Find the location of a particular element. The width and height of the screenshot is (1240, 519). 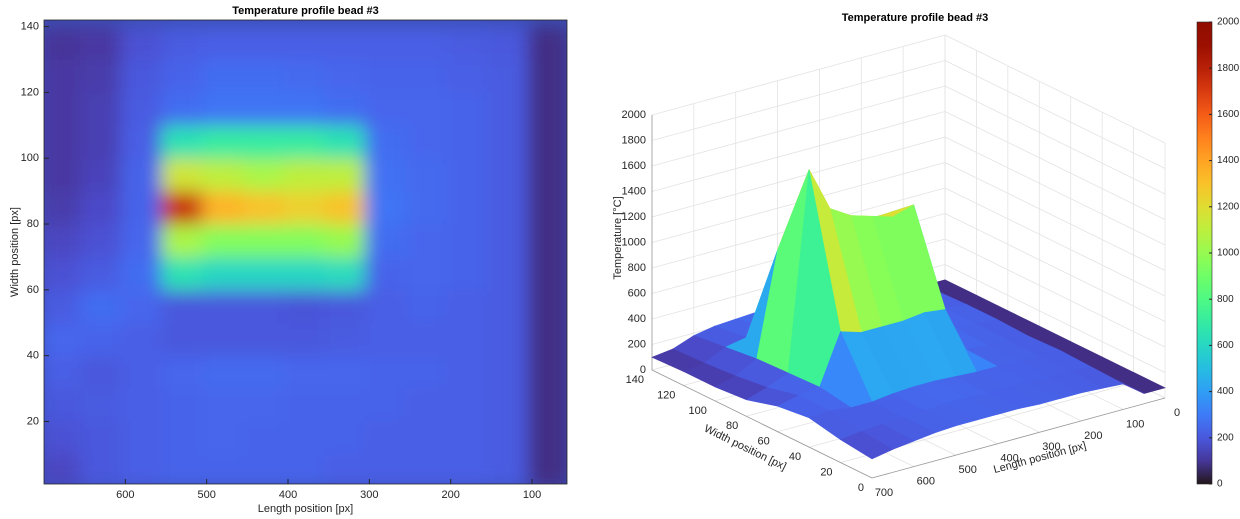

y-tick-label: 20 is located at coordinates (33, 421).